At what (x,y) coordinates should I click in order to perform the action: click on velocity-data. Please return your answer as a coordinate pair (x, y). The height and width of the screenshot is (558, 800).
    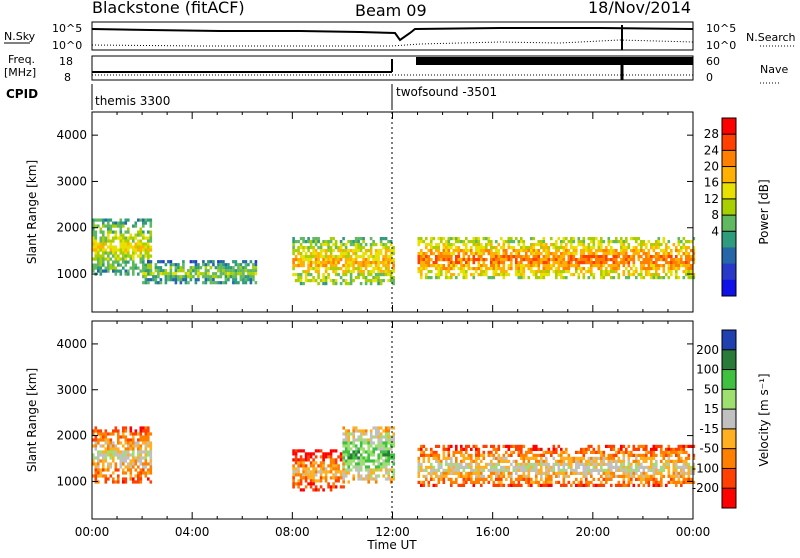
    Looking at the image, I should click on (394, 459).